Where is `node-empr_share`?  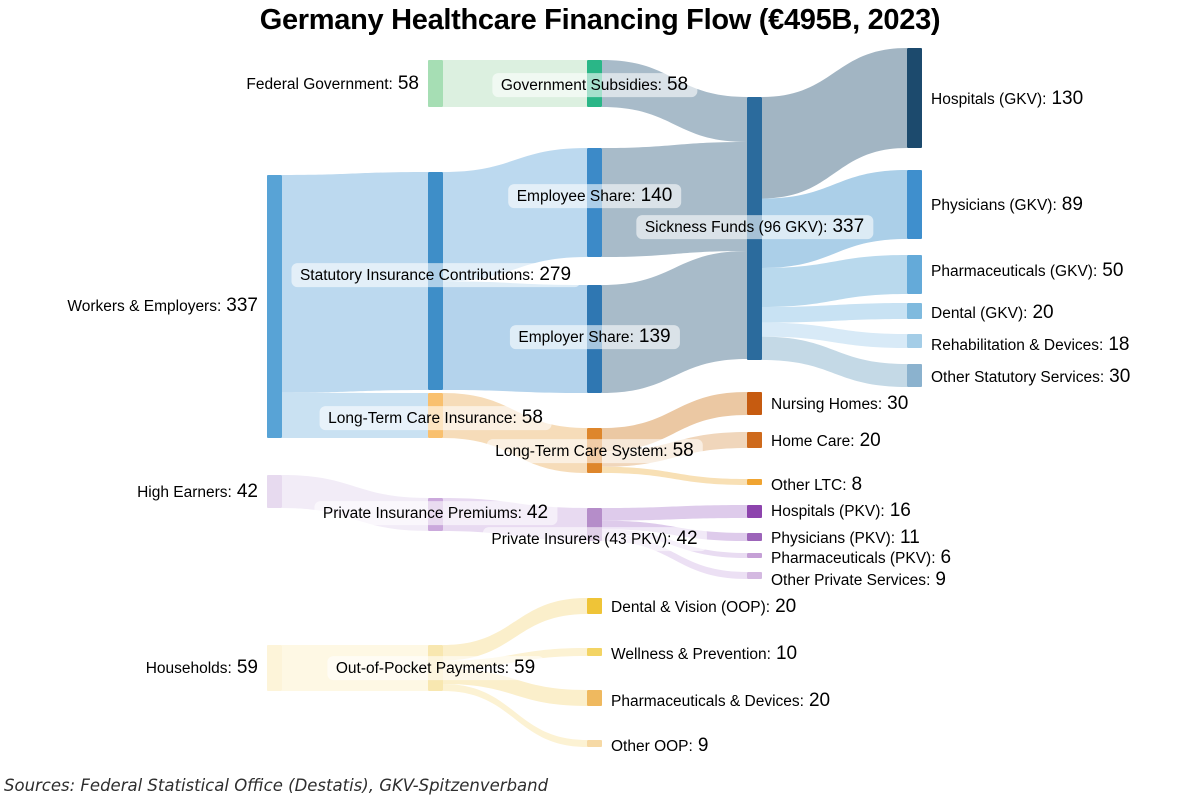 node-empr_share is located at coordinates (594, 339).